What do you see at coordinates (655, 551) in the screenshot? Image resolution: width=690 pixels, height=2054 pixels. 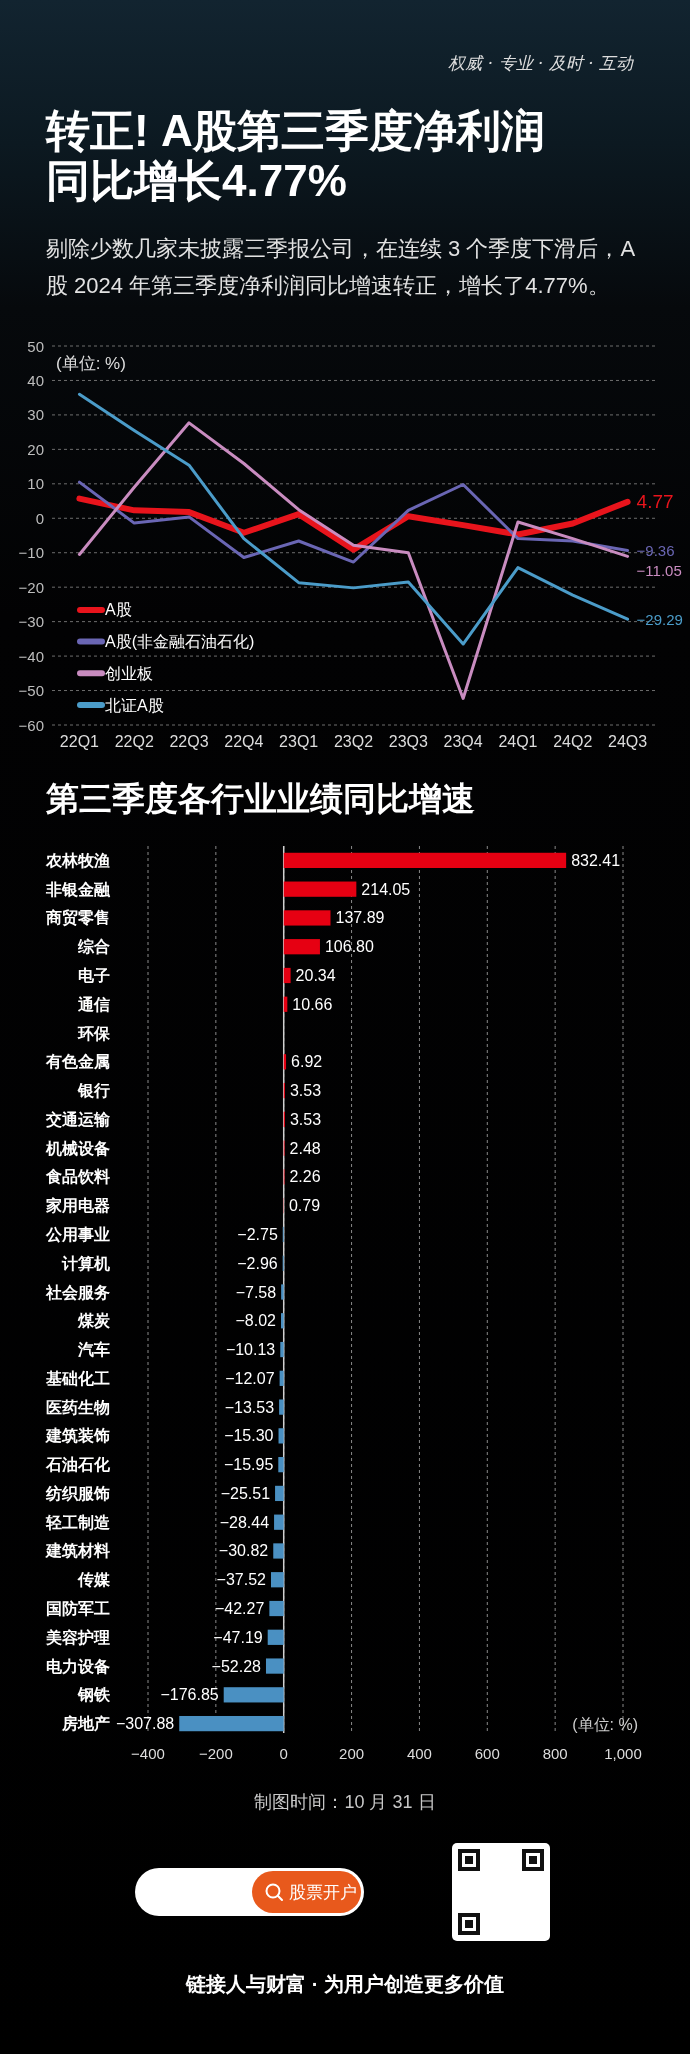 I see `data-label: −9.36` at bounding box center [655, 551].